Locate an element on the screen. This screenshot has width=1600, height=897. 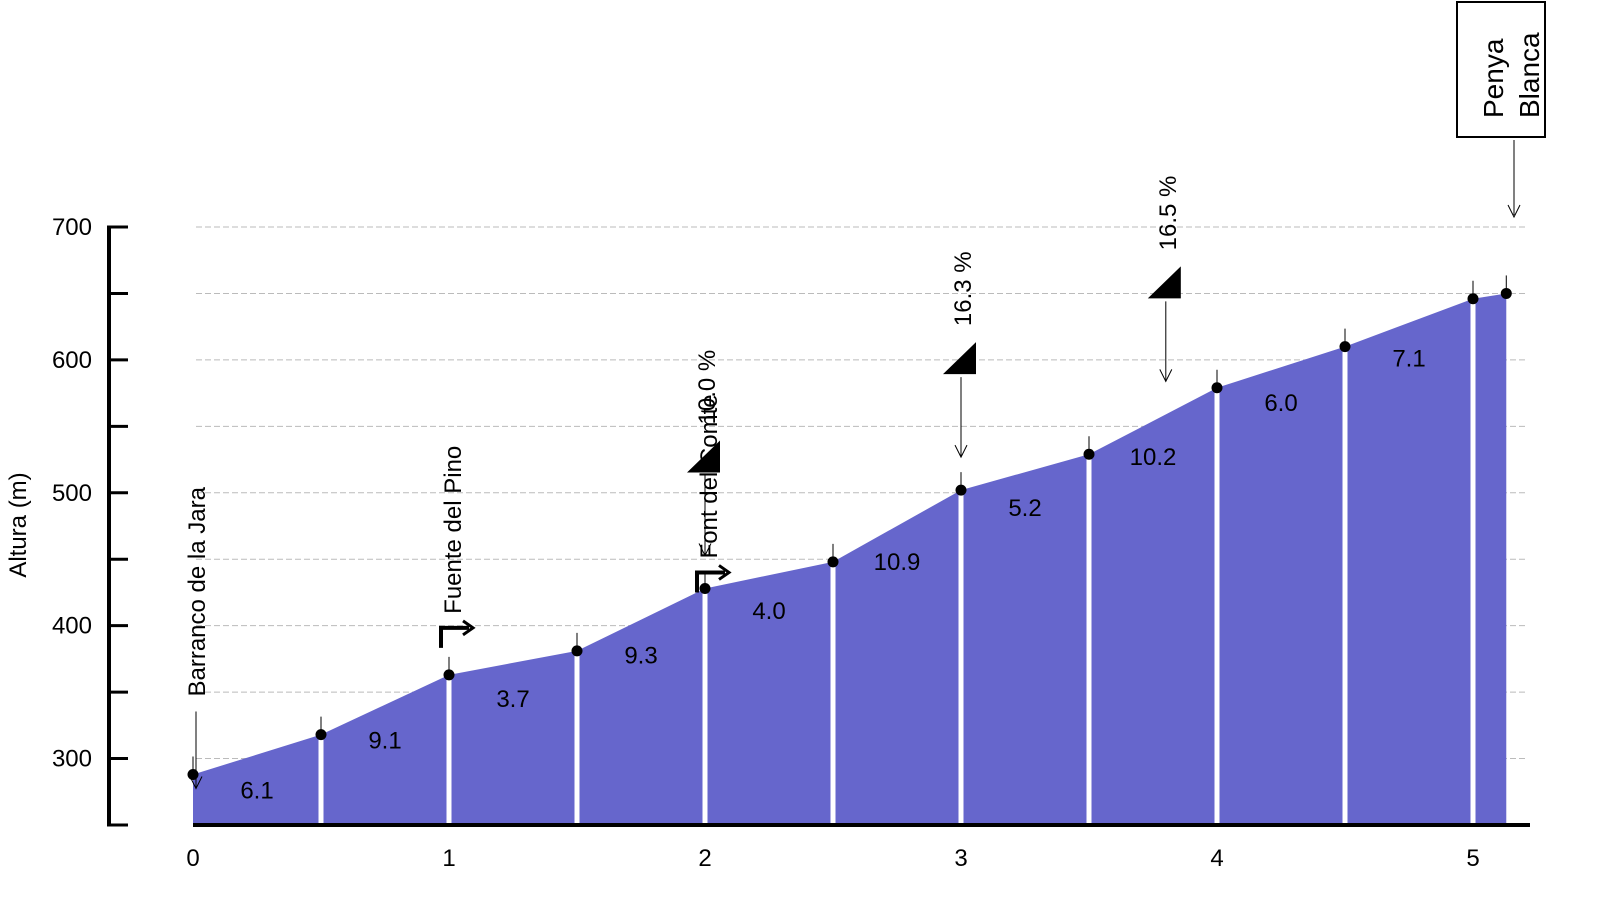
gradient-label: 10.2 is located at coordinates (1153, 457).